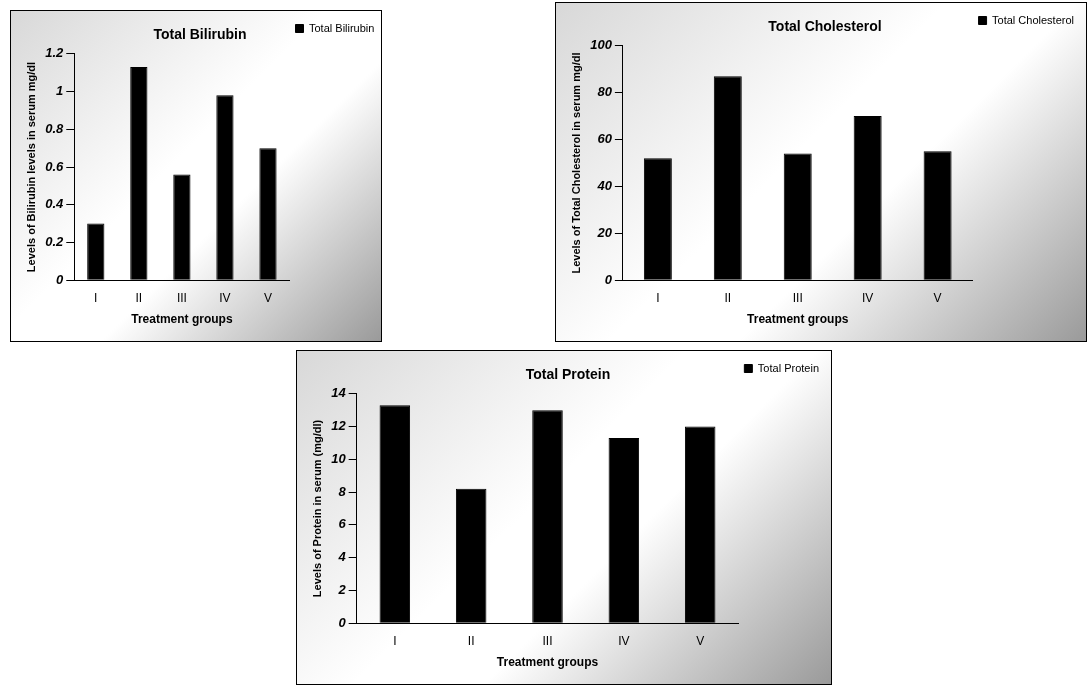 The height and width of the screenshot is (685, 1088). Describe the element at coordinates (605, 139) in the screenshot. I see `y-tick-label: 60` at that location.